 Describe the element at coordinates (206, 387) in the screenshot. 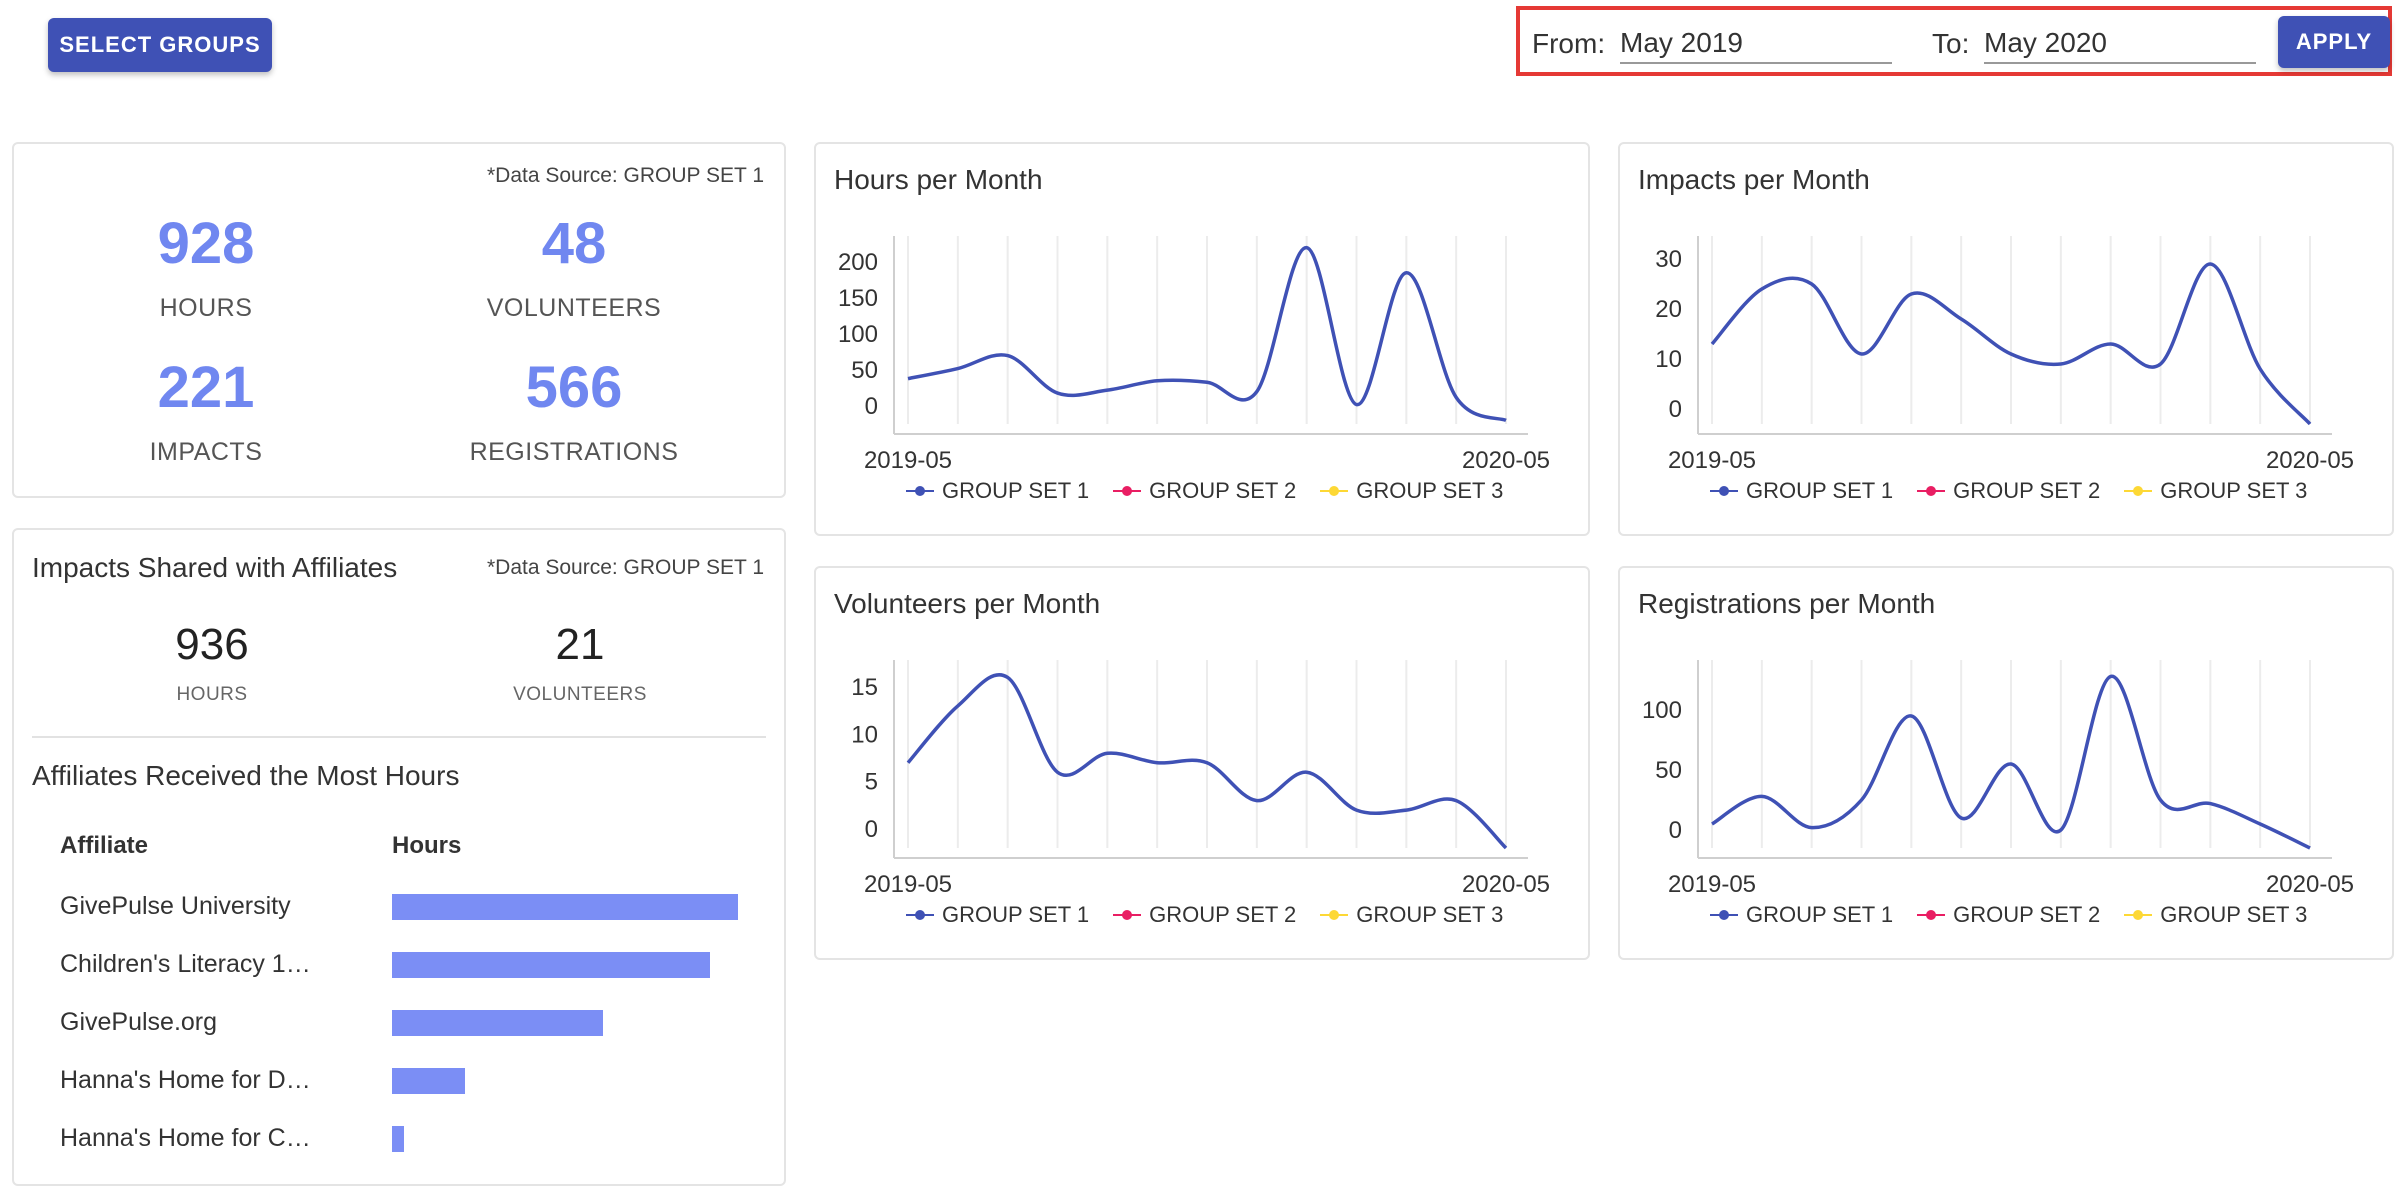

I see `impacts-stat-value: 221` at that location.